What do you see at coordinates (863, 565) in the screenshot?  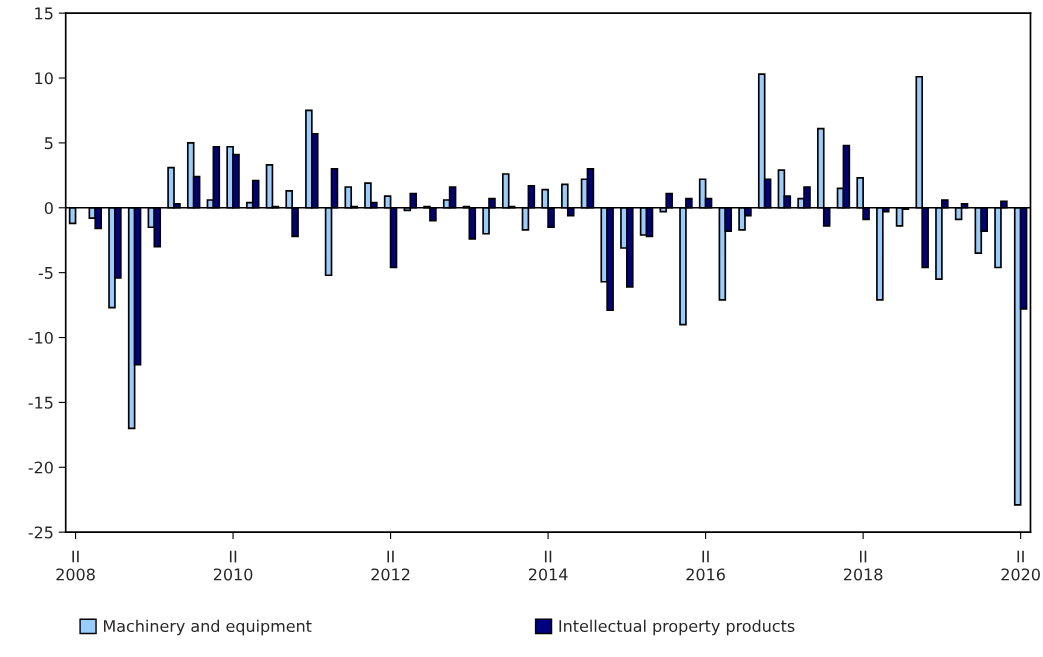 I see `x-tick-label: II 2018` at bounding box center [863, 565].